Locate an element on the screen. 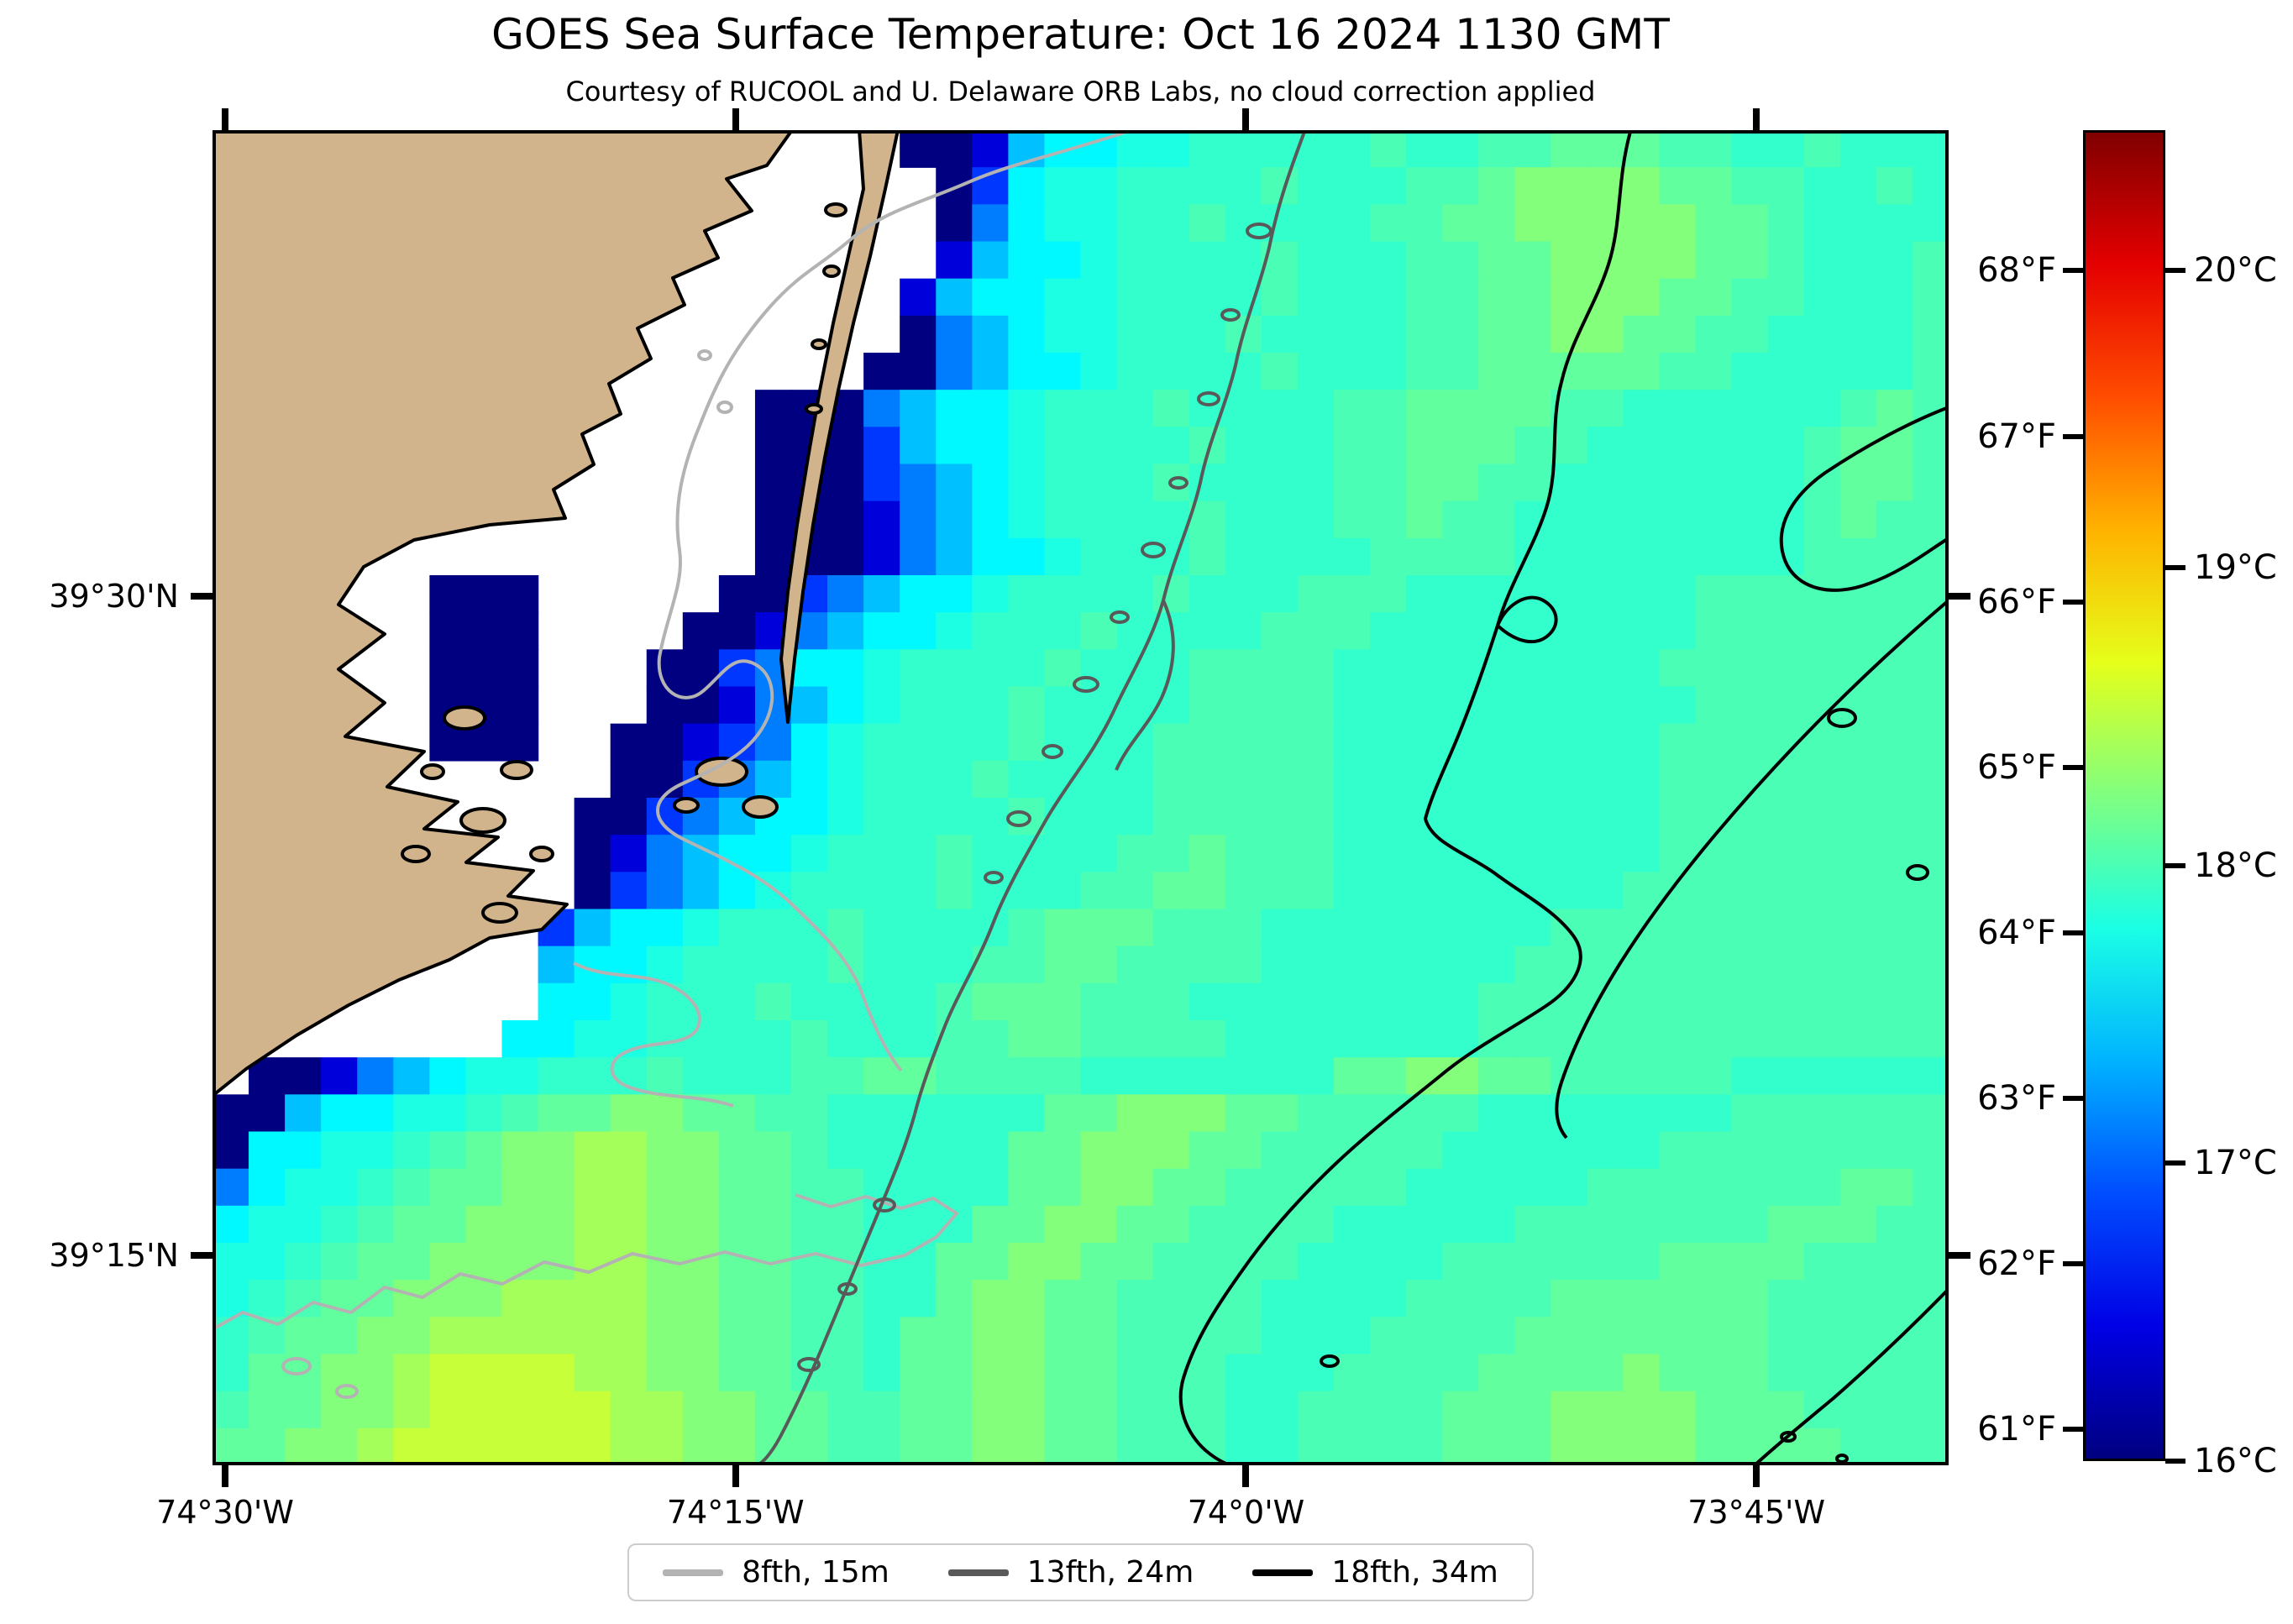  lon-tick-label: 74°30'W is located at coordinates (225, 1512).